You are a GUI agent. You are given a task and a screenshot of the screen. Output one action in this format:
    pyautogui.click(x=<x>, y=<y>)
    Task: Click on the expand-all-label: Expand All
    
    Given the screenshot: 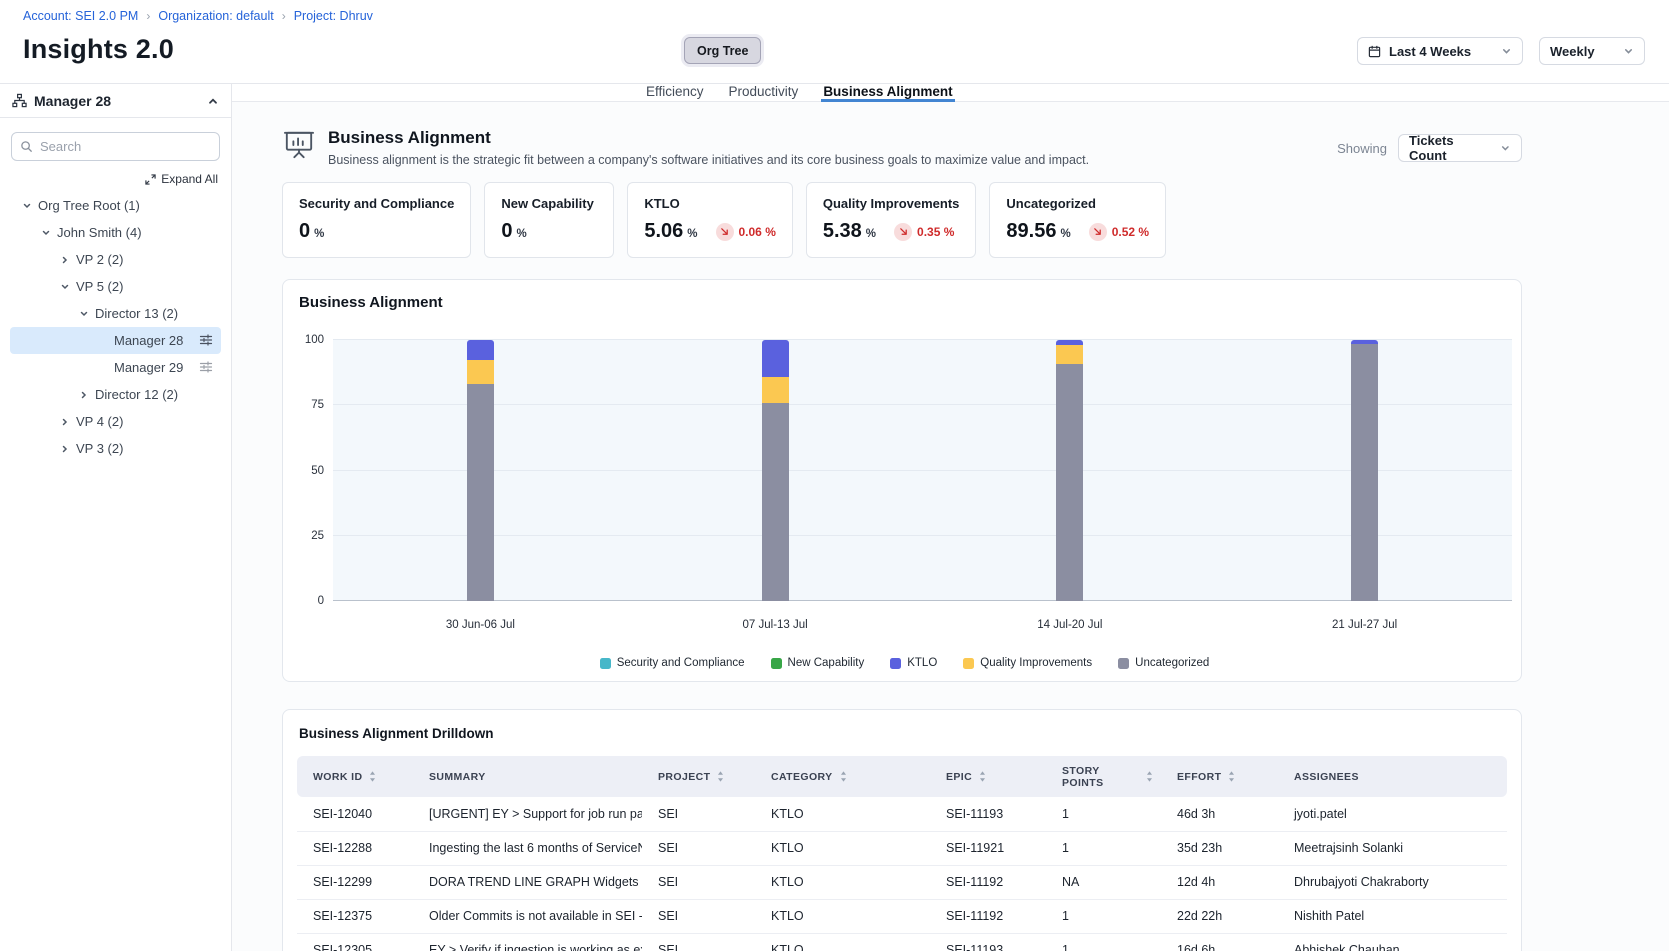 What is the action you would take?
    pyautogui.click(x=189, y=179)
    